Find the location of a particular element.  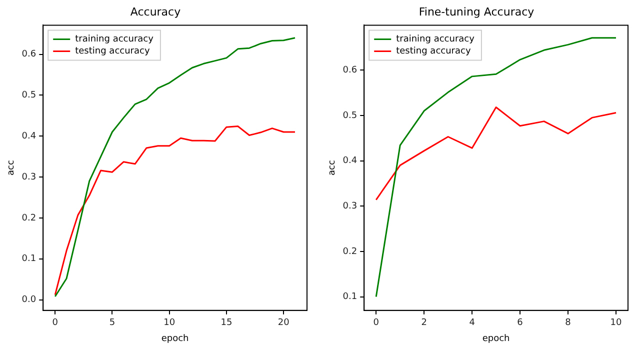

x-tick-label: 8 is located at coordinates (568, 323).